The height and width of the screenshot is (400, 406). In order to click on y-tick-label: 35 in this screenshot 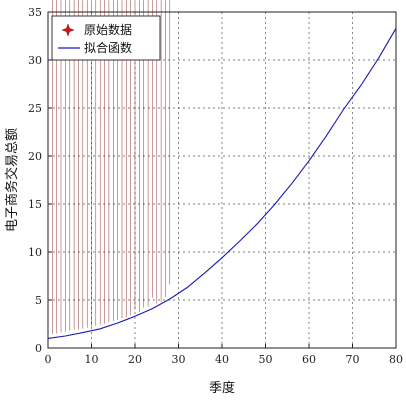, I will do `click(35, 12)`.